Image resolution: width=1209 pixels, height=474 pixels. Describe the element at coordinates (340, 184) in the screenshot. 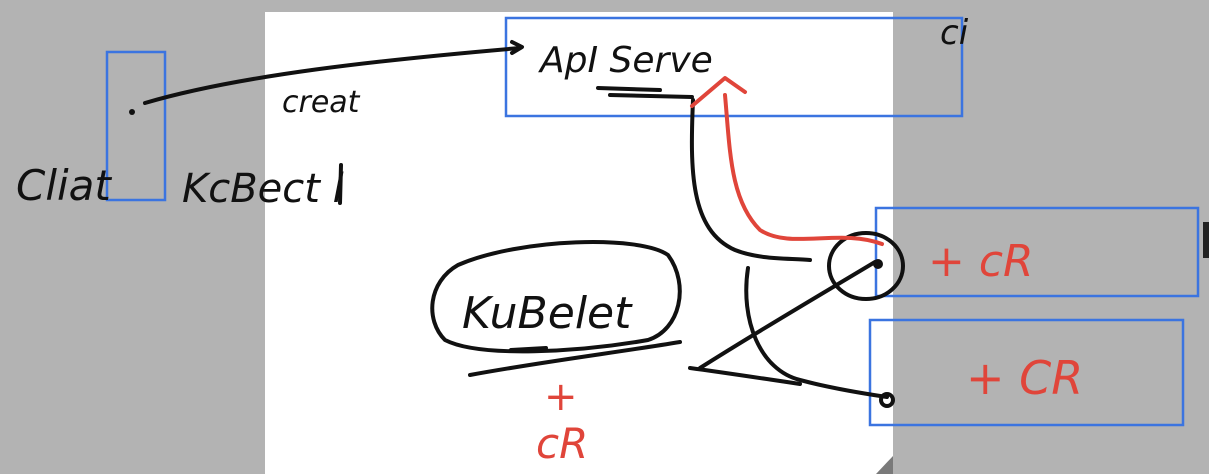

I see `kubectl-bar` at that location.